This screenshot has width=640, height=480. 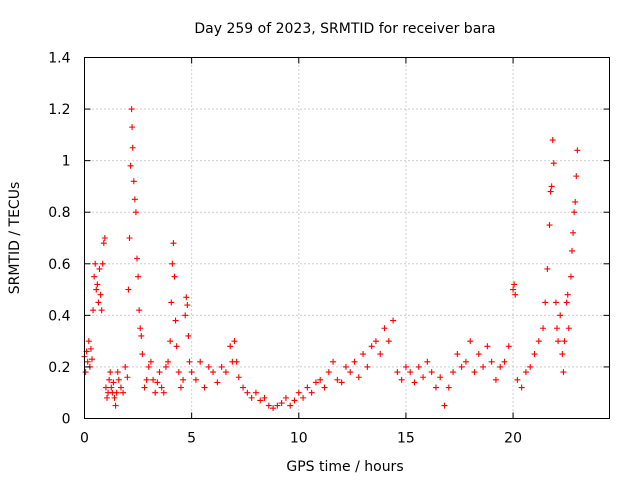 I want to click on x-axis-title: GPS time / hours, so click(x=344, y=467).